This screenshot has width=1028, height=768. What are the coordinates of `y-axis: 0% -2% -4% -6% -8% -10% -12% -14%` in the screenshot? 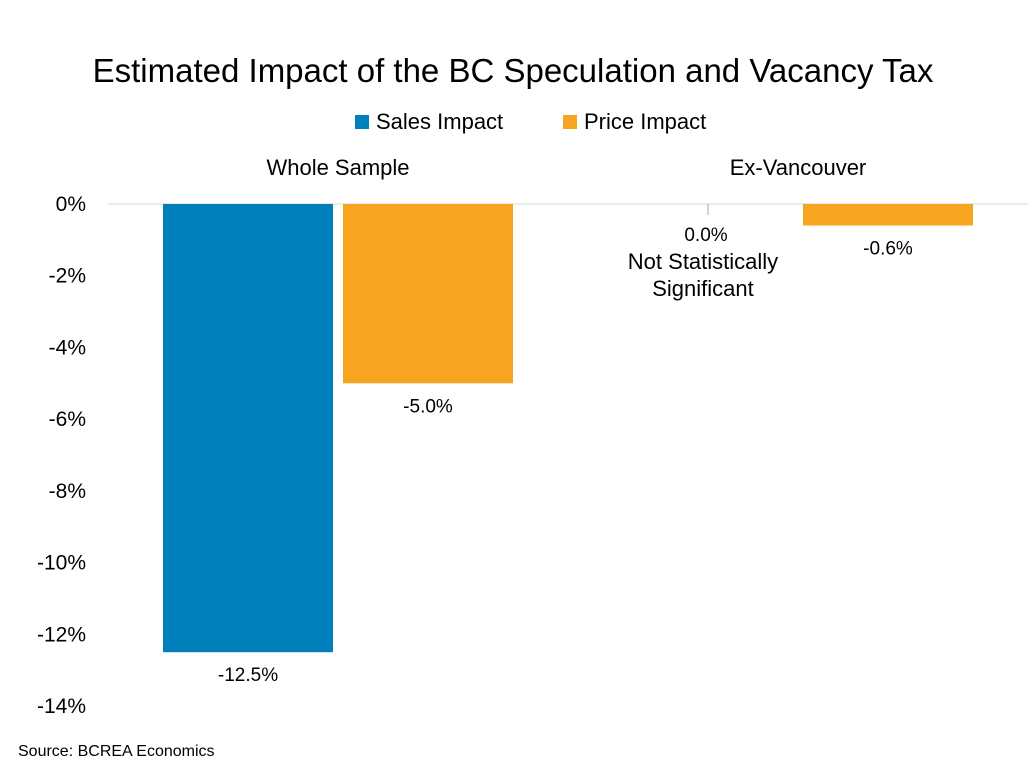 It's located at (61, 455).